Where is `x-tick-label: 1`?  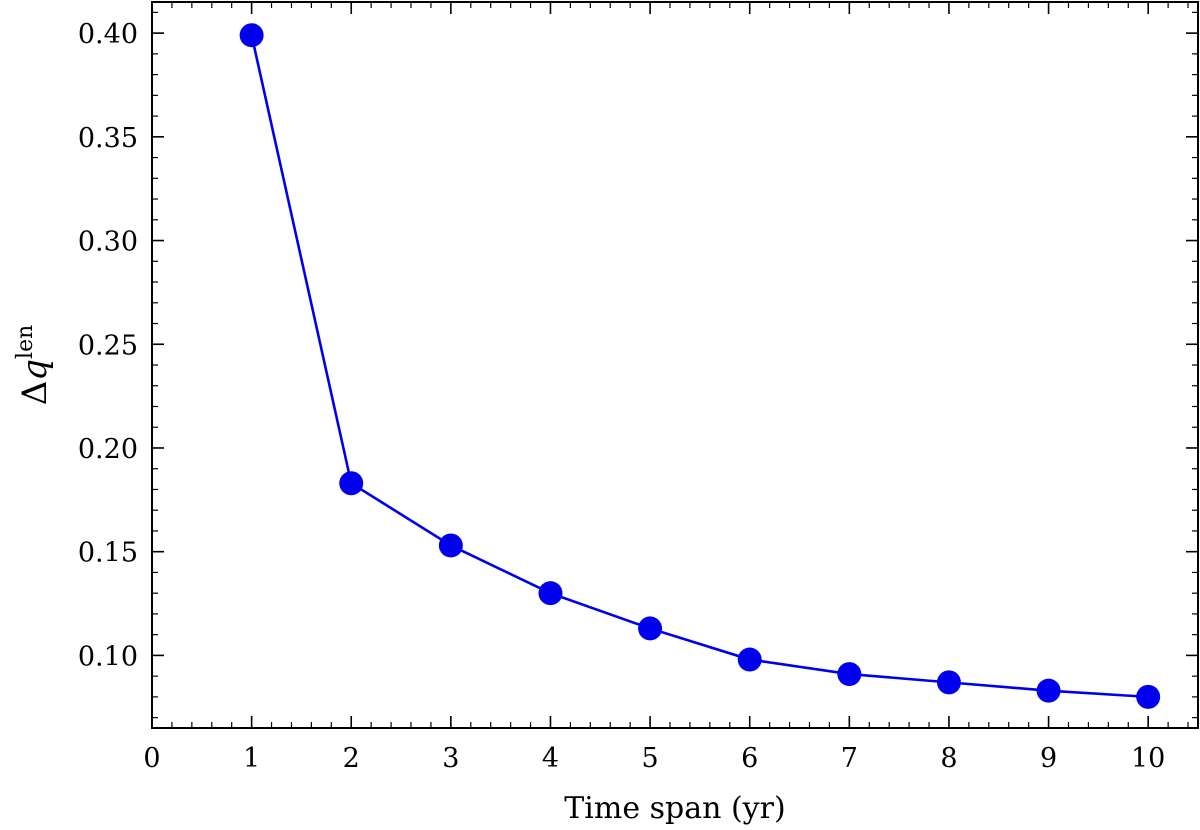 x-tick-label: 1 is located at coordinates (251, 758).